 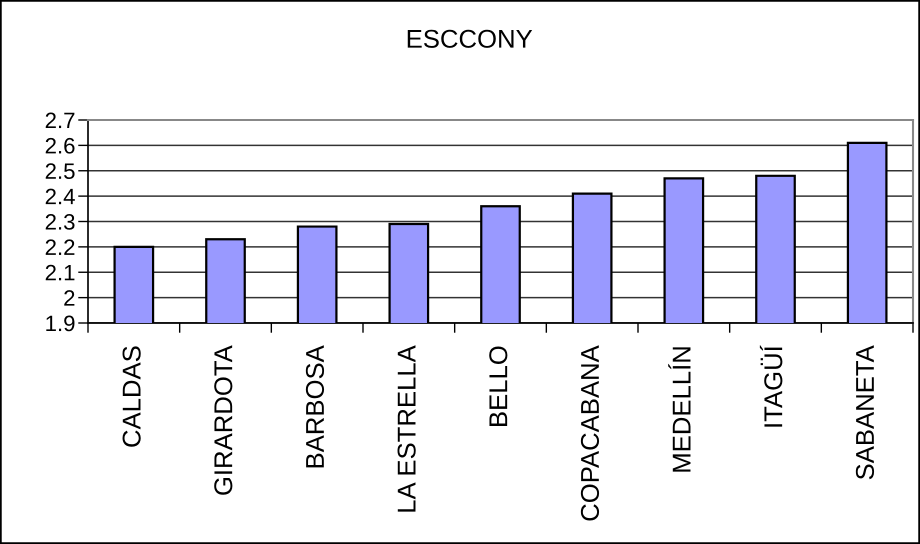 What do you see at coordinates (60, 120) in the screenshot?
I see `y-tick-label: 2.7` at bounding box center [60, 120].